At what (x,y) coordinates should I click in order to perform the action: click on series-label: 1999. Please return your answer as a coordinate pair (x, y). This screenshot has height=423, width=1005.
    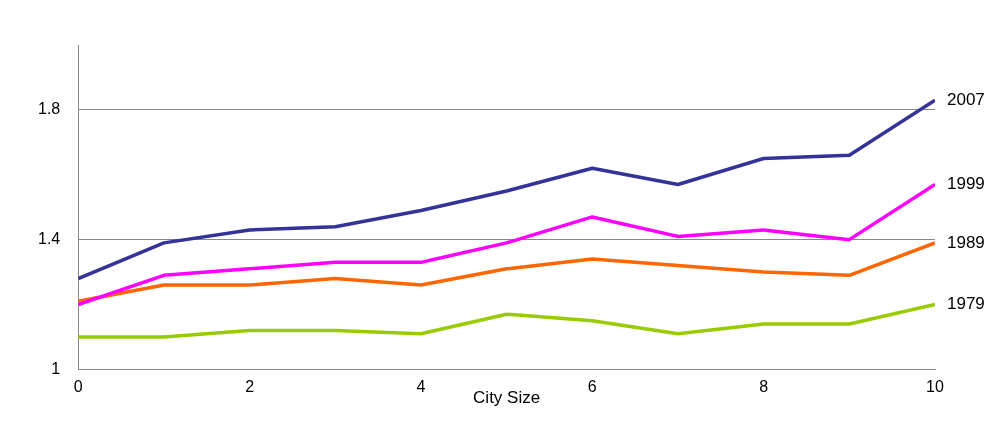
    Looking at the image, I should click on (966, 184).